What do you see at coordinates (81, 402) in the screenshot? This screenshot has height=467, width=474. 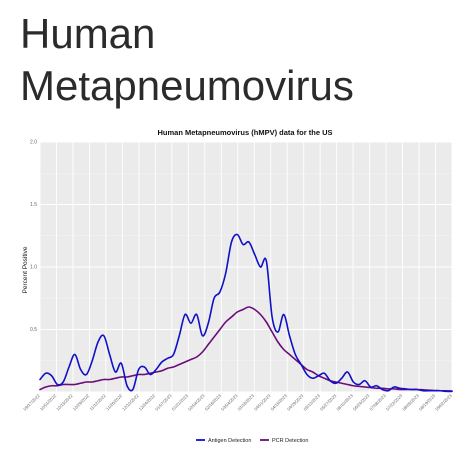 I see `x-tick-label: 10/29/2022` at bounding box center [81, 402].